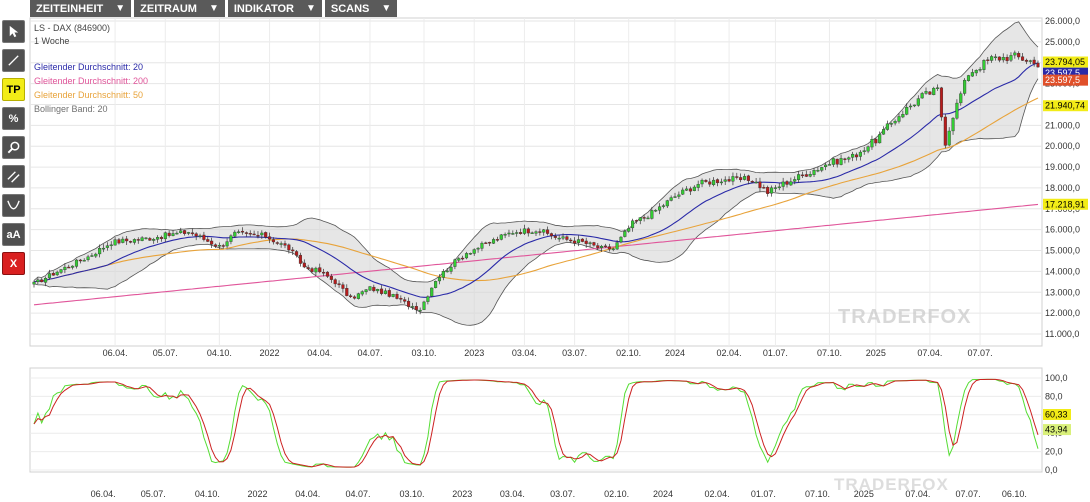 Image resolution: width=1090 pixels, height=502 pixels. Describe the element at coordinates (1065, 73) in the screenshot. I see `price-label-box` at that location.